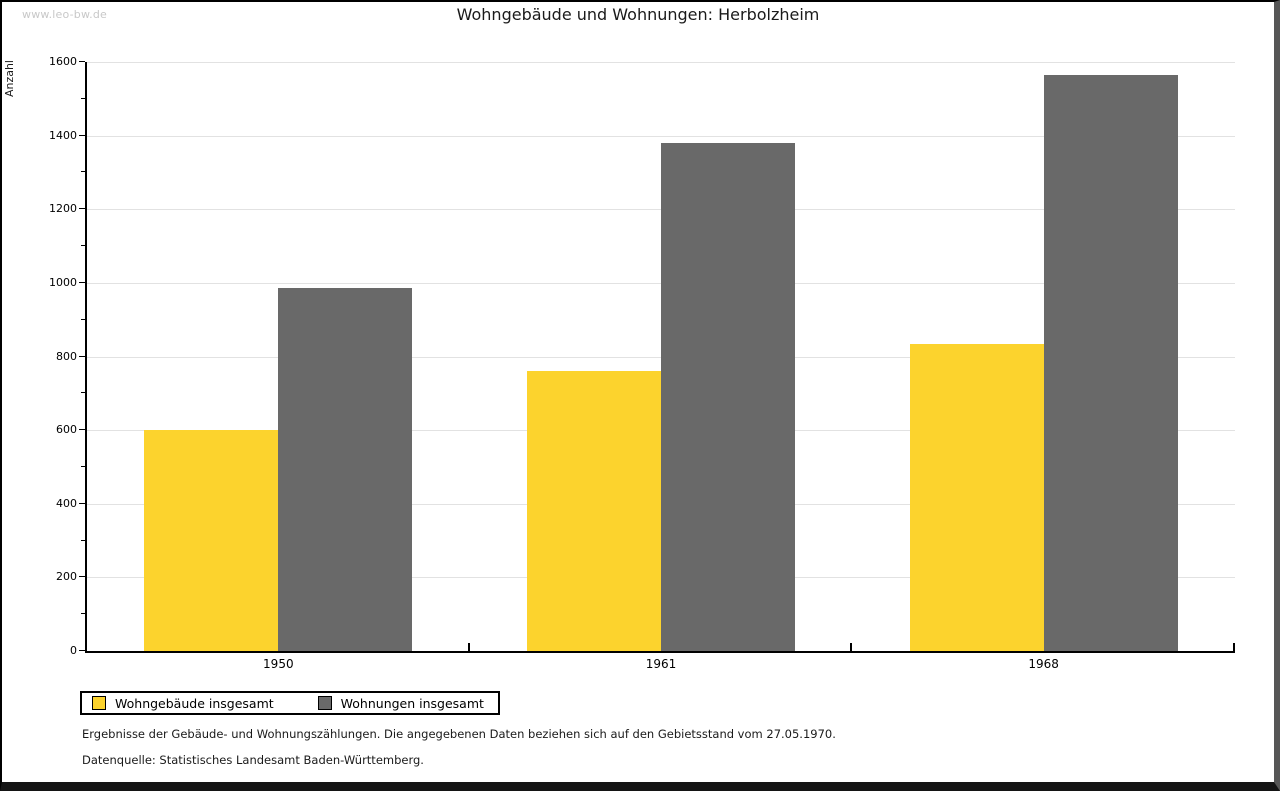 The image size is (1280, 791). Describe the element at coordinates (345, 469) in the screenshot. I see `bar-wohnungen-1950` at that location.